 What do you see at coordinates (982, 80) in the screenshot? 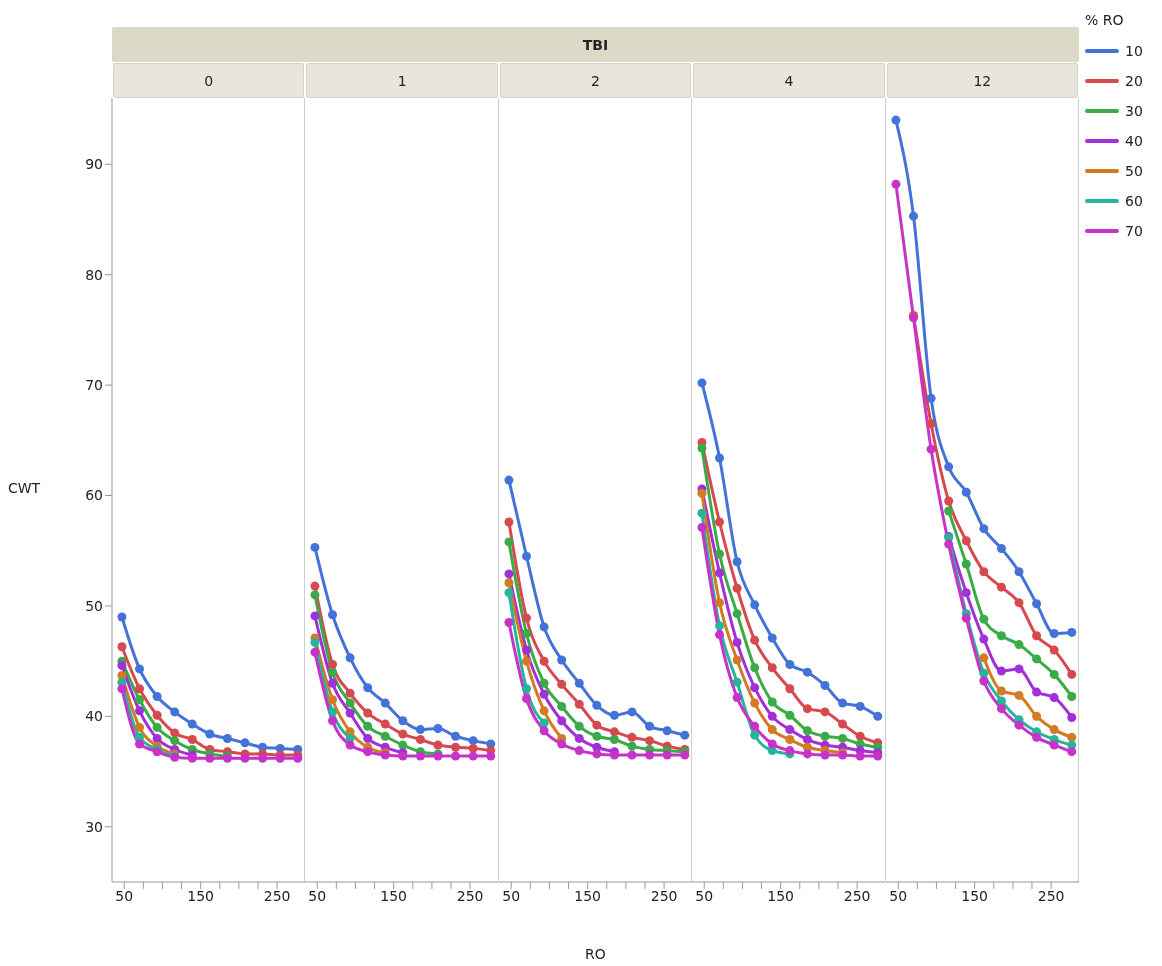
I see `chart-subtitle: 12` at bounding box center [982, 80].